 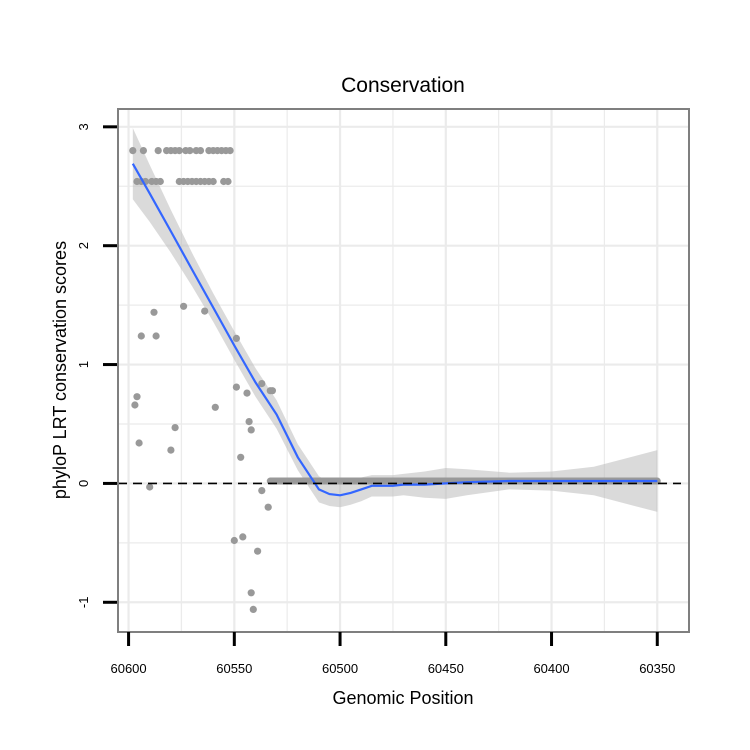 I want to click on y-tick-label: 2, so click(x=83, y=245).